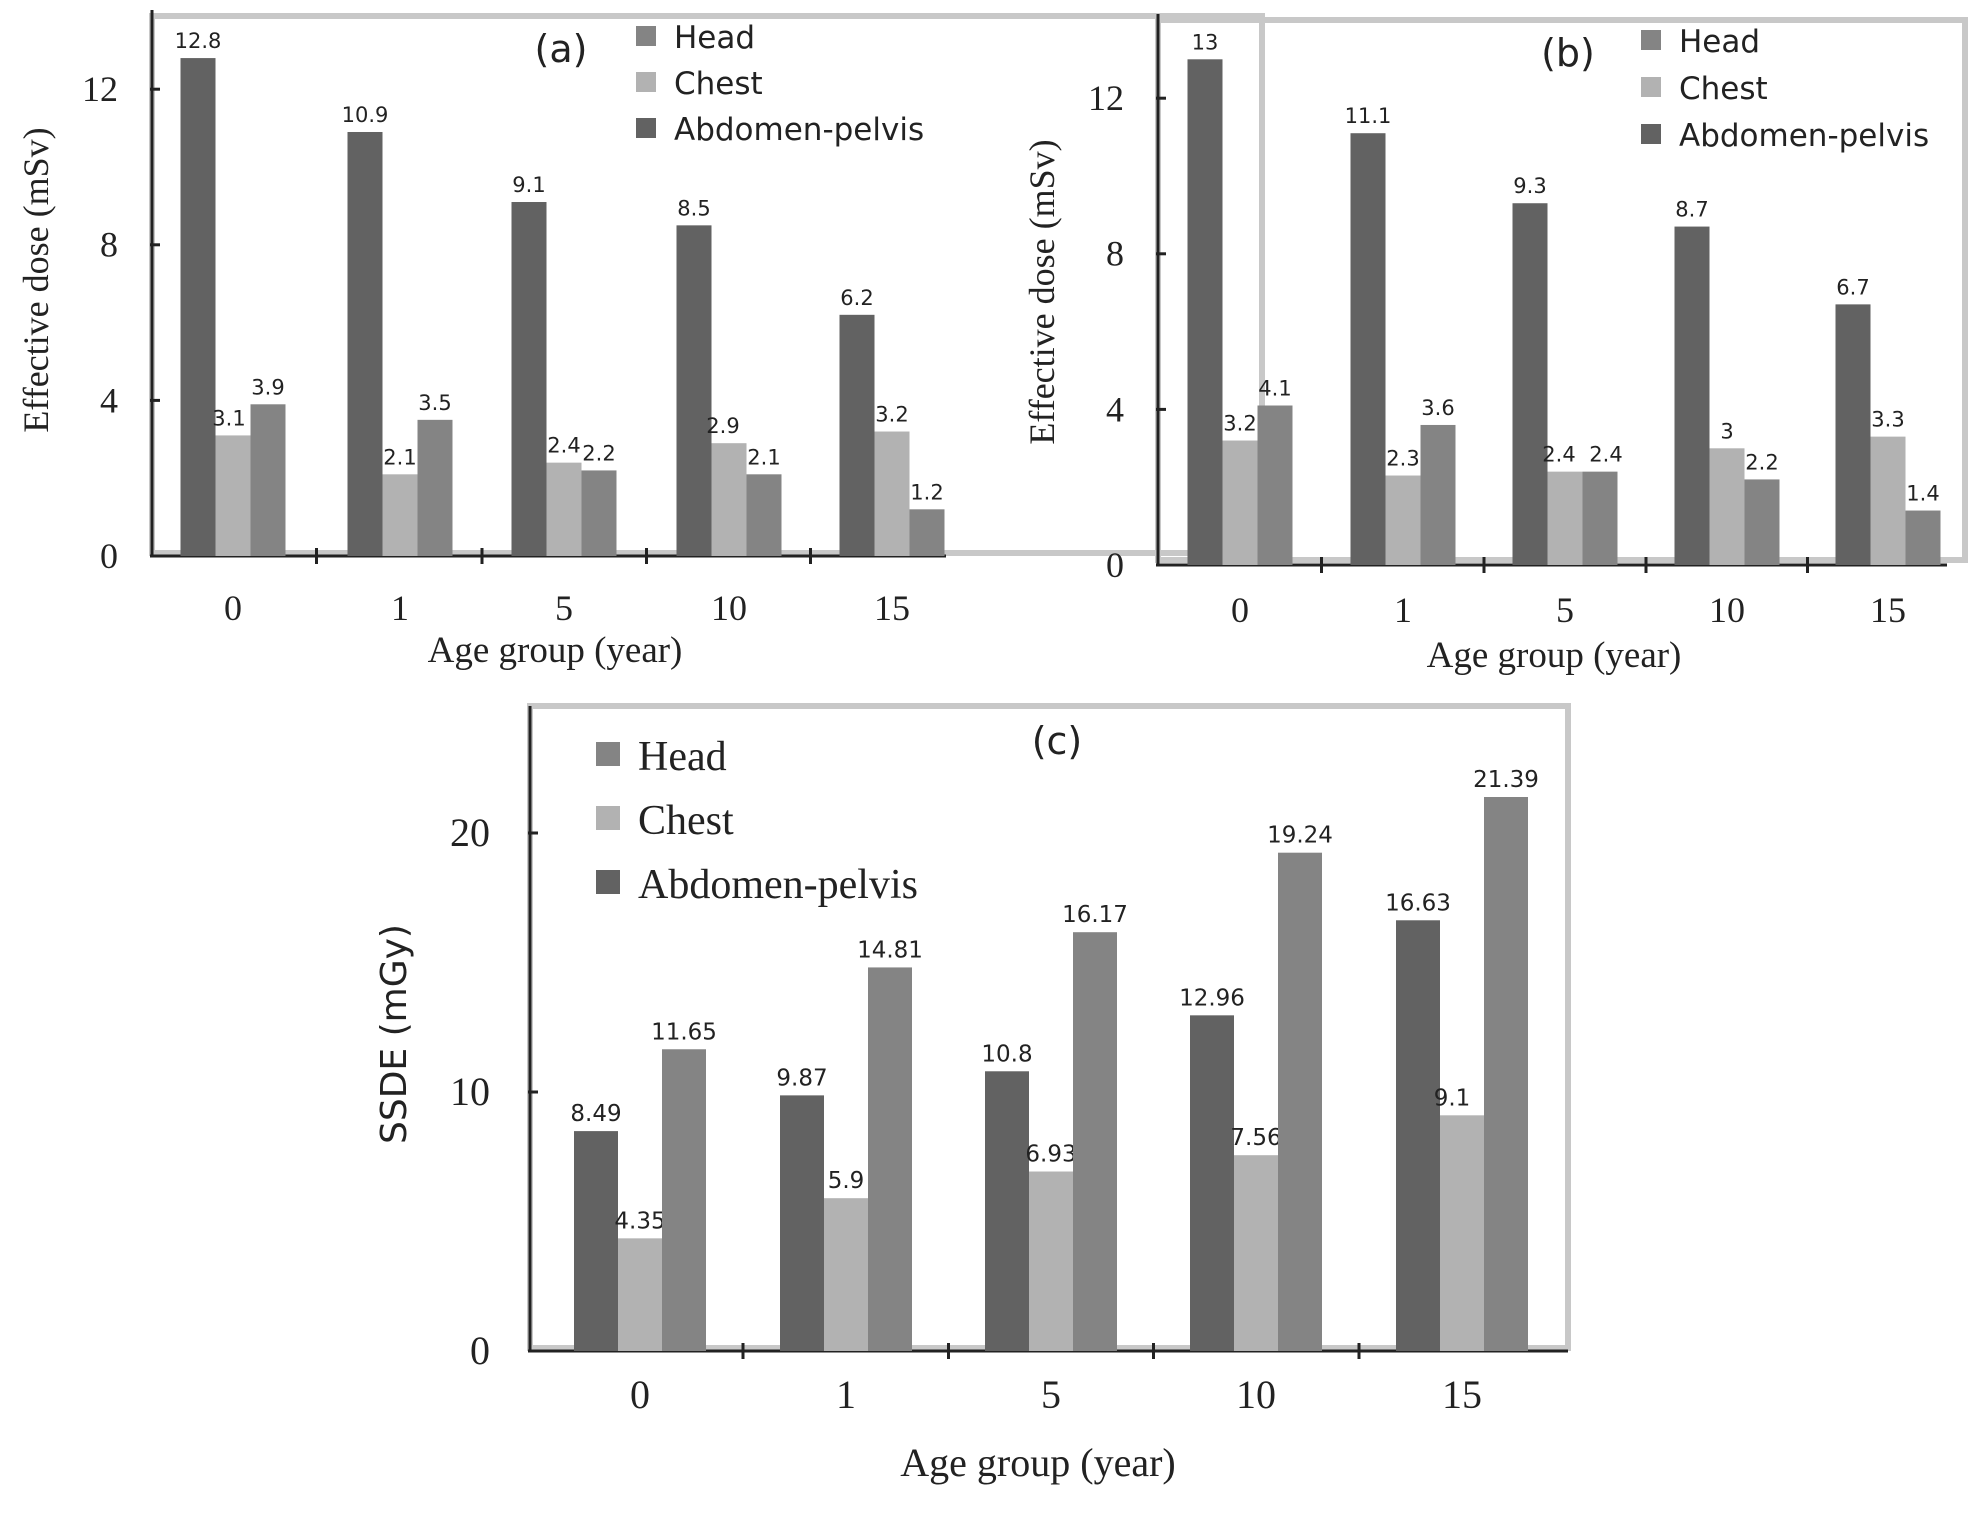 The width and height of the screenshot is (1984, 1518). I want to click on data-label: 5.9, so click(846, 1181).